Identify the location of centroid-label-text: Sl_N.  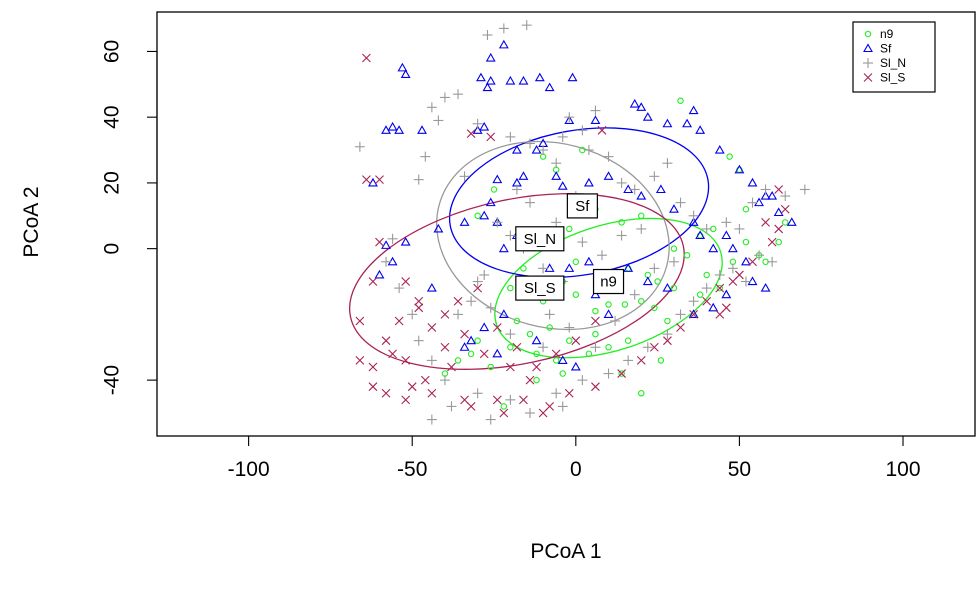
(540, 239).